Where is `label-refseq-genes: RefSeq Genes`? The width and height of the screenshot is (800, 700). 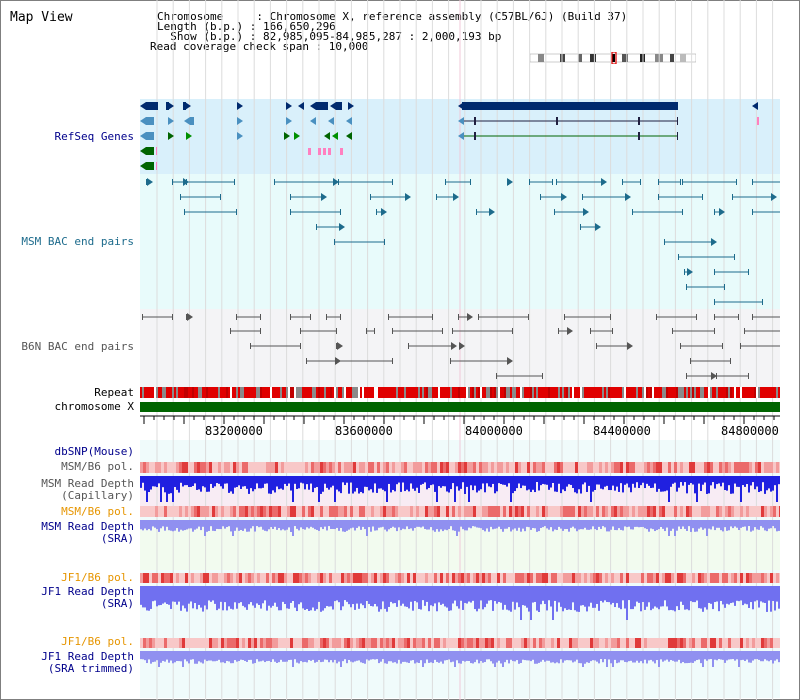 label-refseq-genes: RefSeq Genes is located at coordinates (94, 136).